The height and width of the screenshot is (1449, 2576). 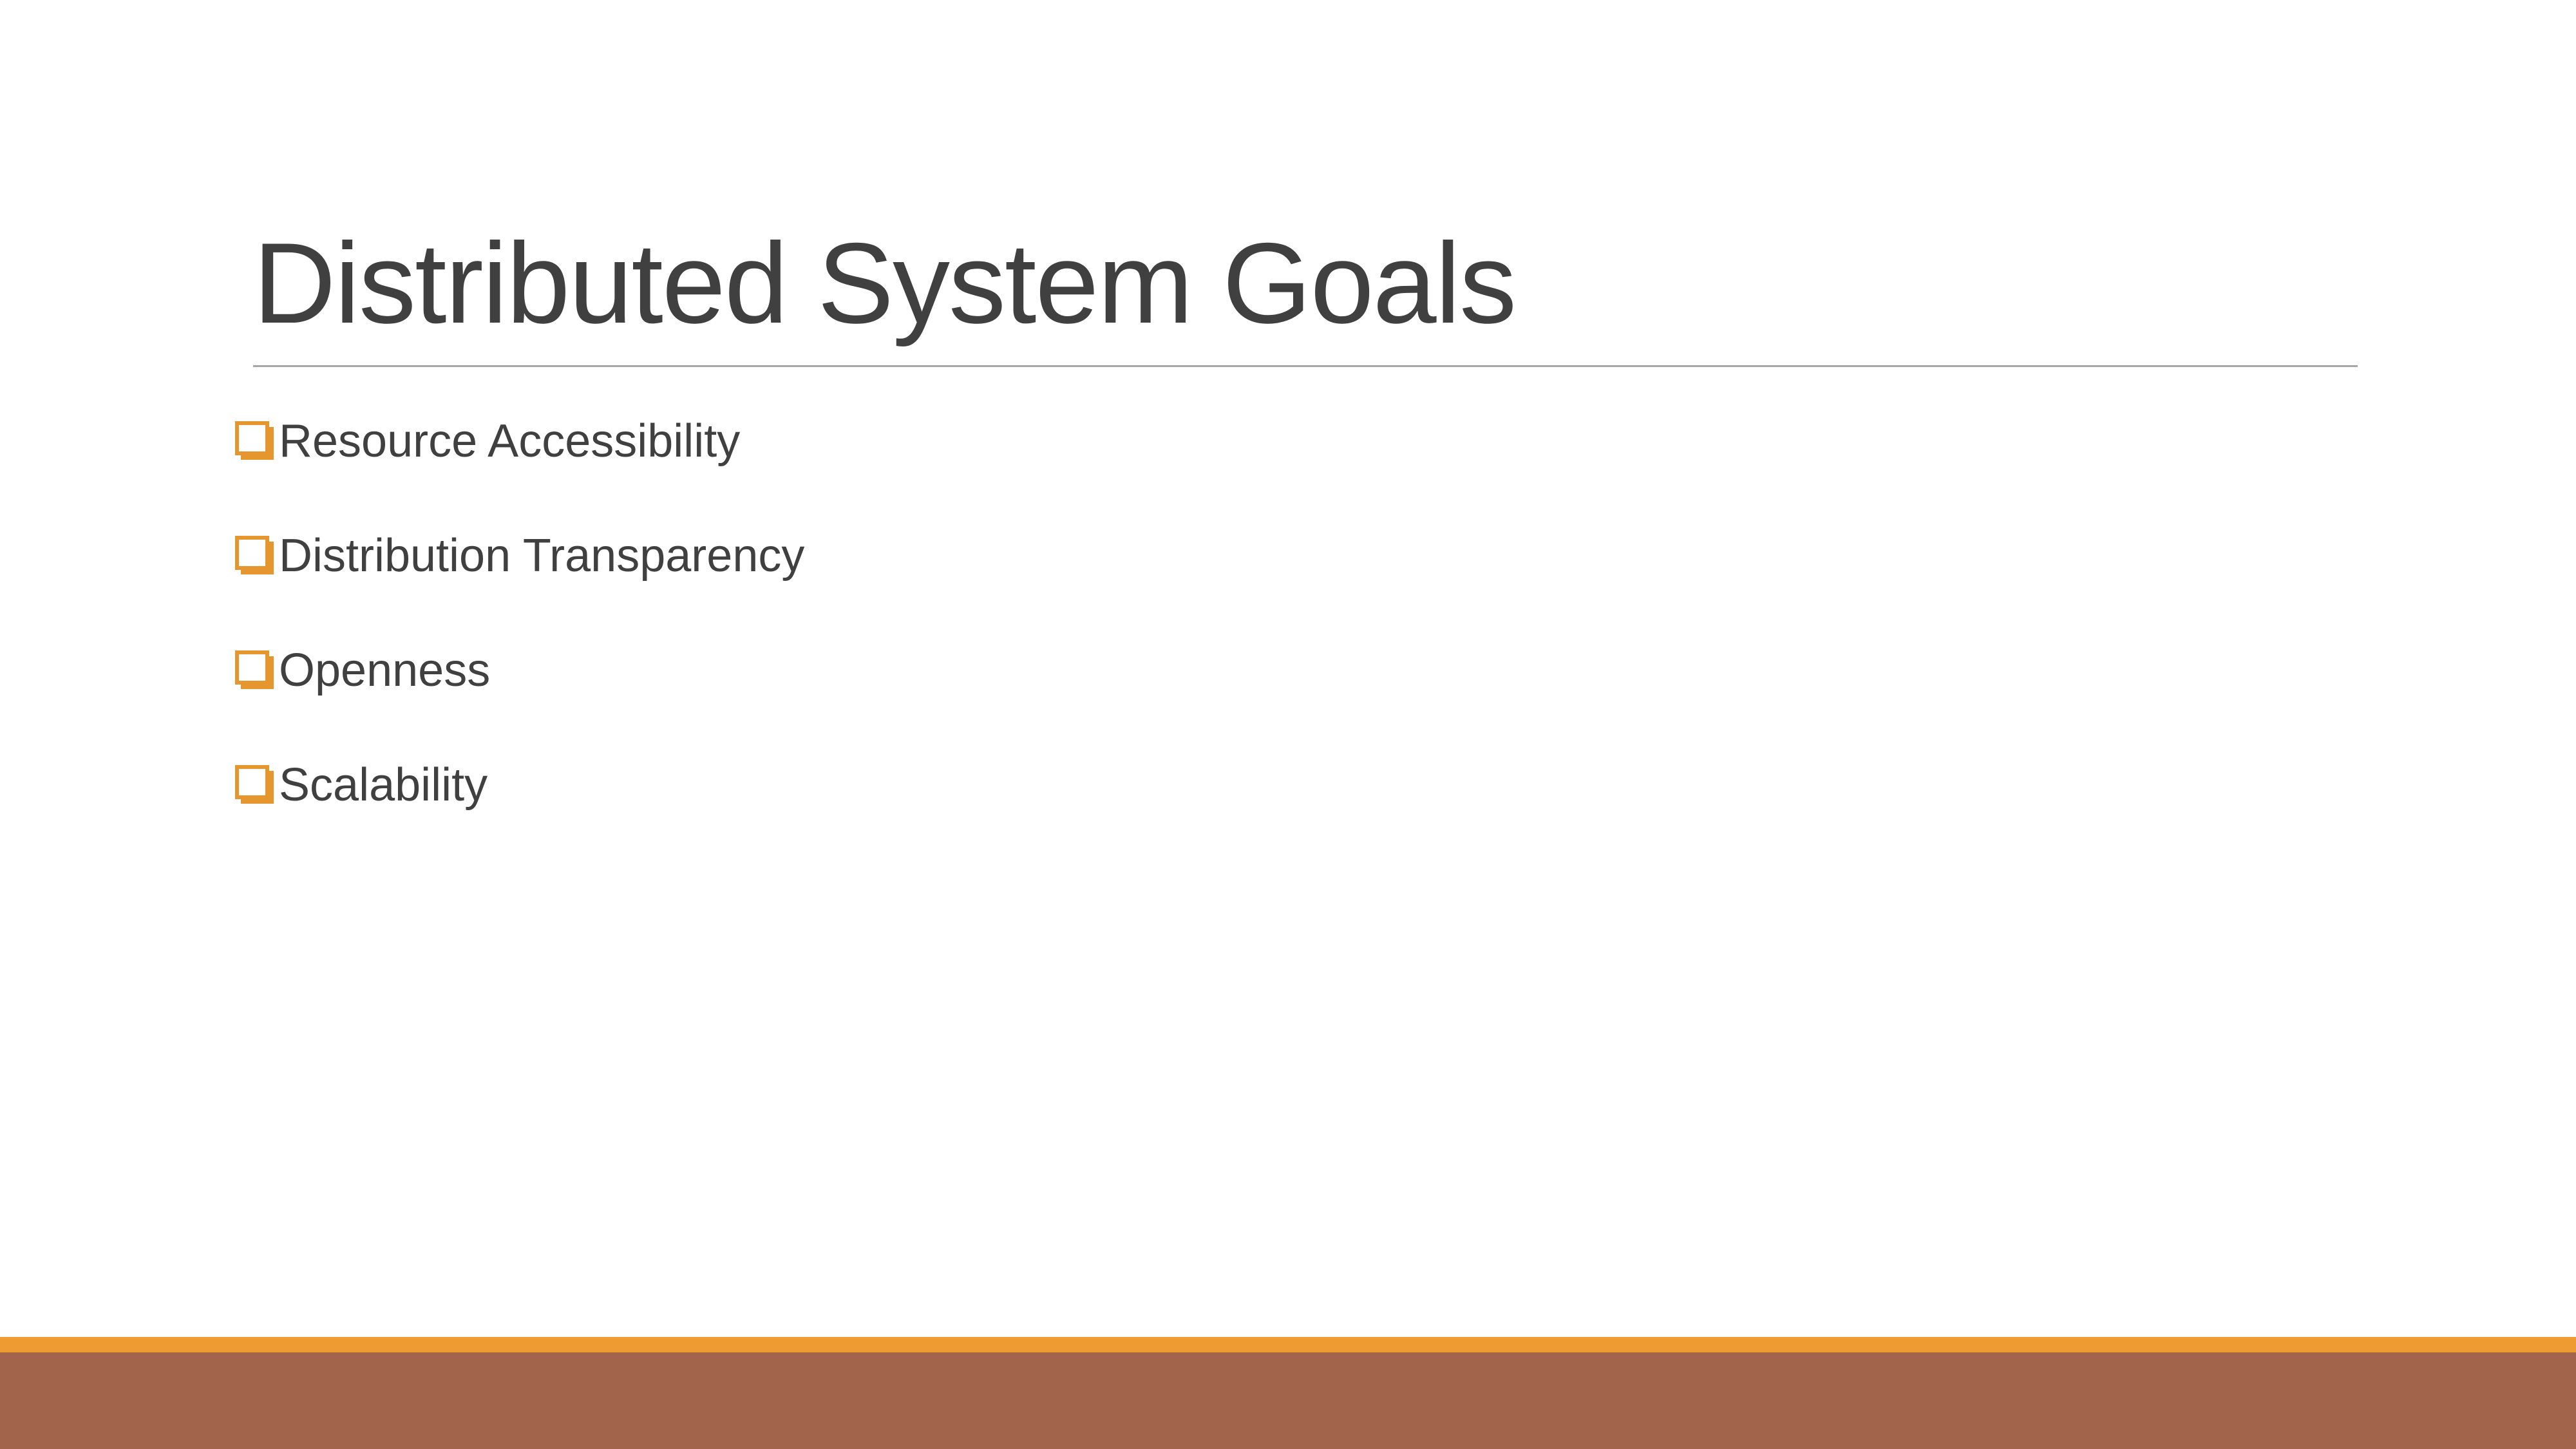 I want to click on bullet-item-resource-accessibility: Resource Accessibility, so click(x=519, y=442).